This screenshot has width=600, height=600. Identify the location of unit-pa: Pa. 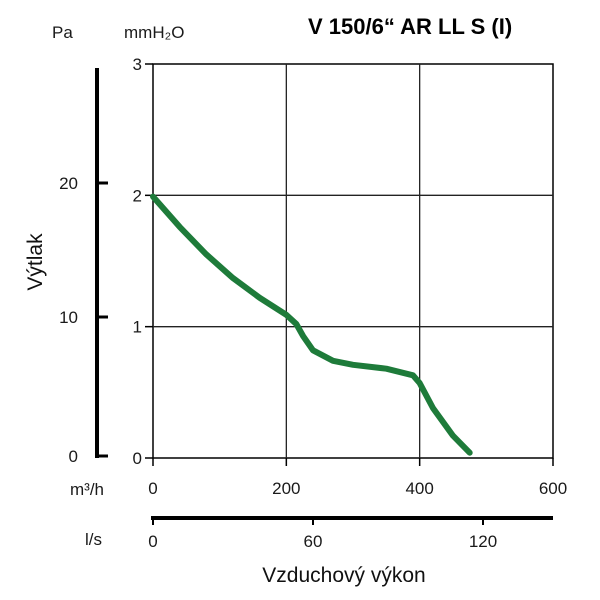
(62, 32).